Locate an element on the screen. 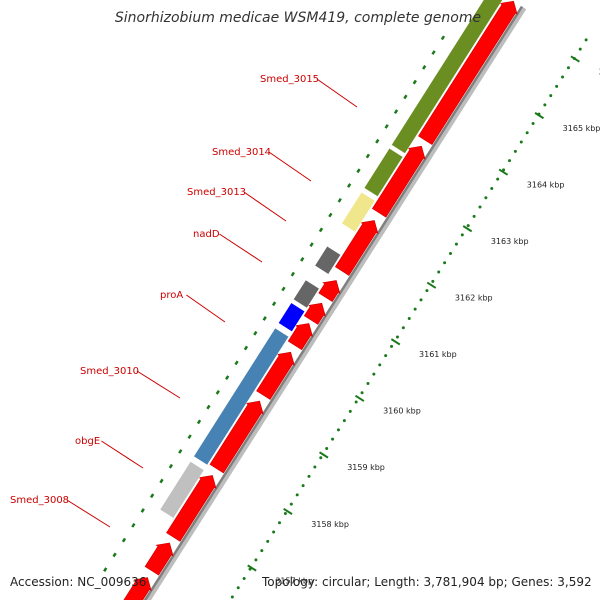 The width and height of the screenshot is (600, 600). tick-label: 3160 kbp is located at coordinates (402, 411).